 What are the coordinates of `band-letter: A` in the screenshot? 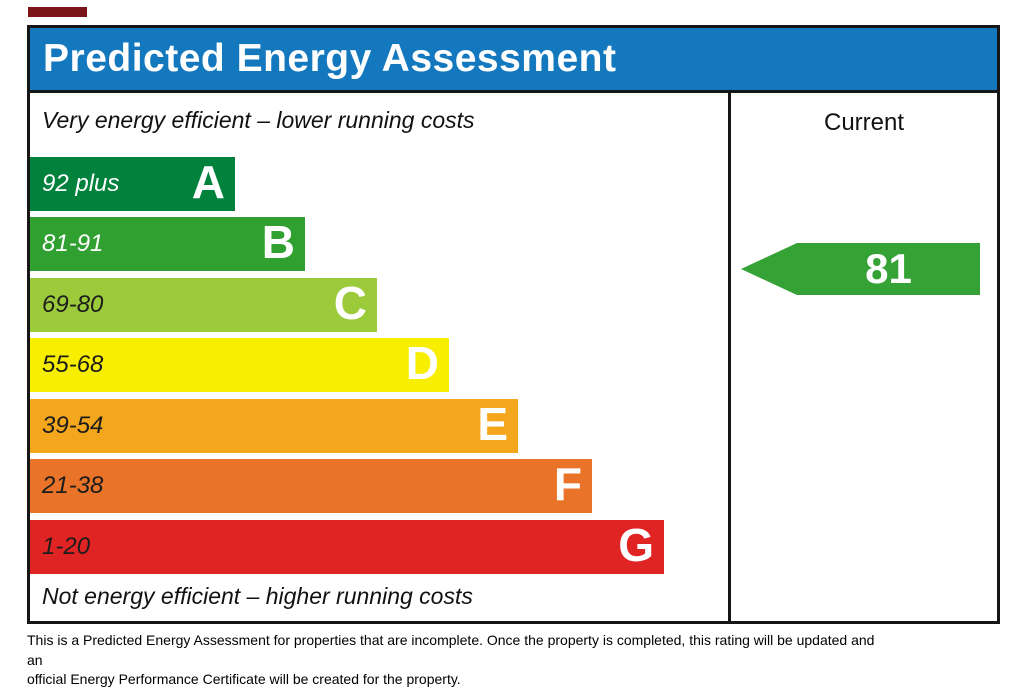 It's located at (208, 182).